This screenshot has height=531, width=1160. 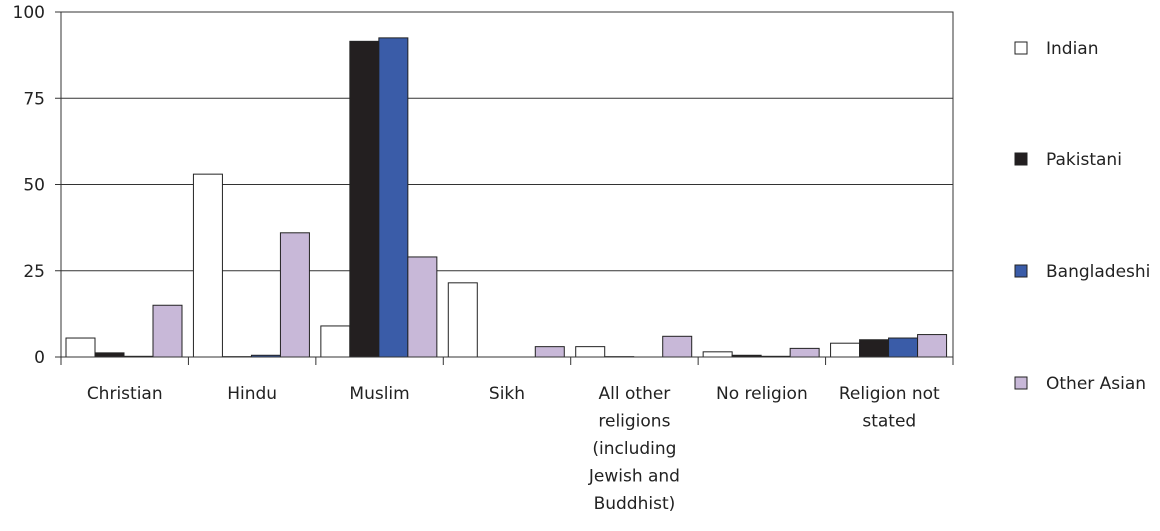 What do you see at coordinates (34, 272) in the screenshot?
I see `y-tick-label: 25` at bounding box center [34, 272].